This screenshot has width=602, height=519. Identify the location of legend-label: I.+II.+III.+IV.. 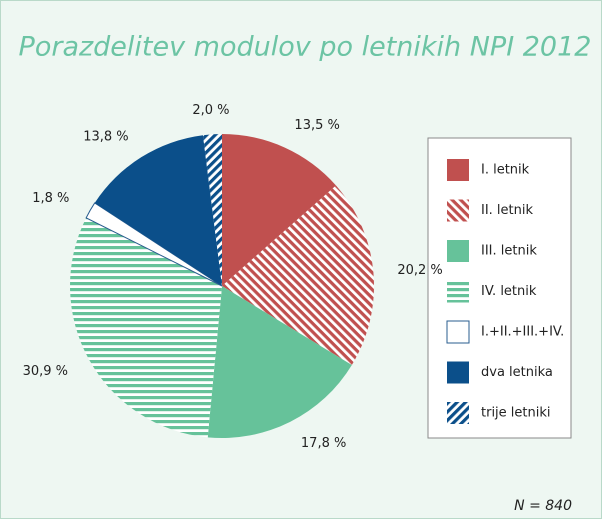
(522, 332).